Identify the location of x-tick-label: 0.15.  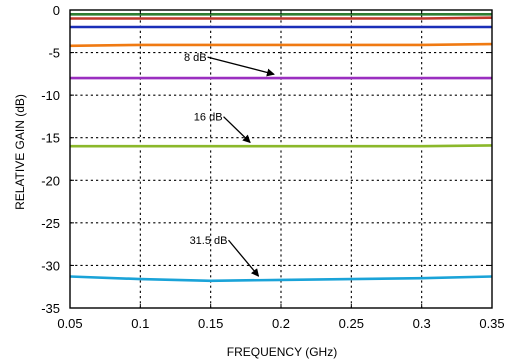
(210, 323).